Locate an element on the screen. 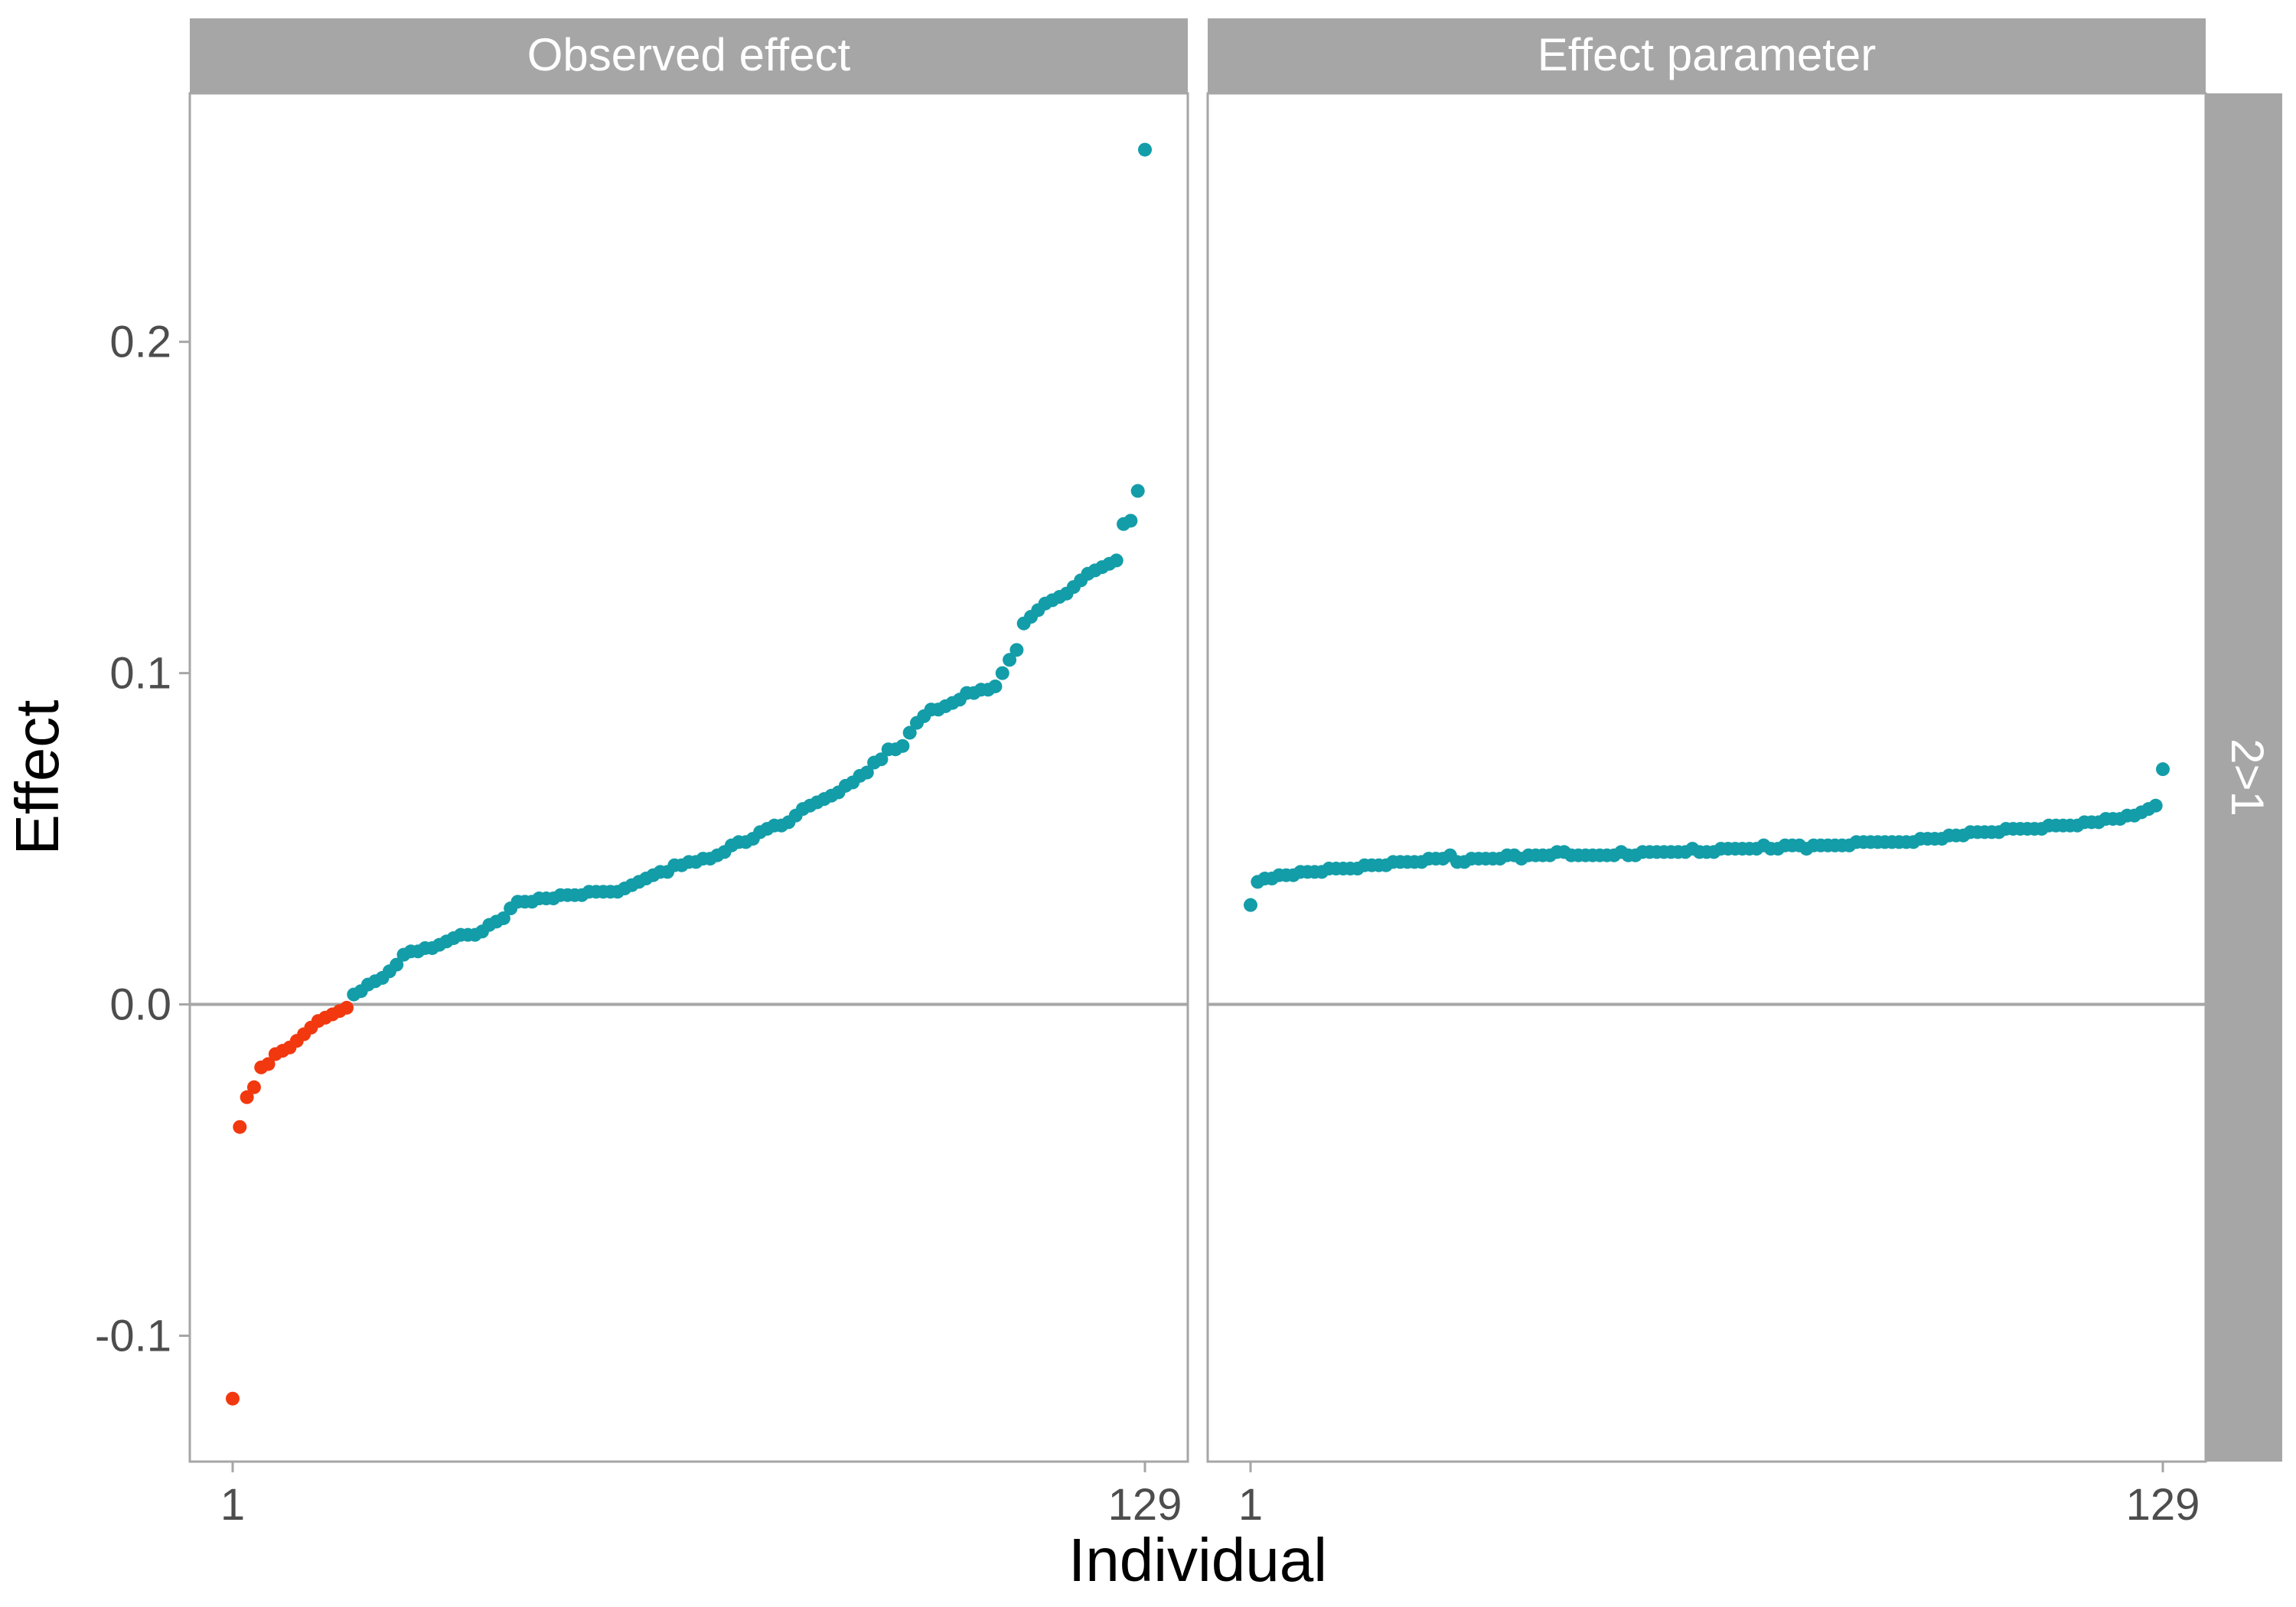 This screenshot has width=2296, height=1607. row-strip-background is located at coordinates (2244, 778).